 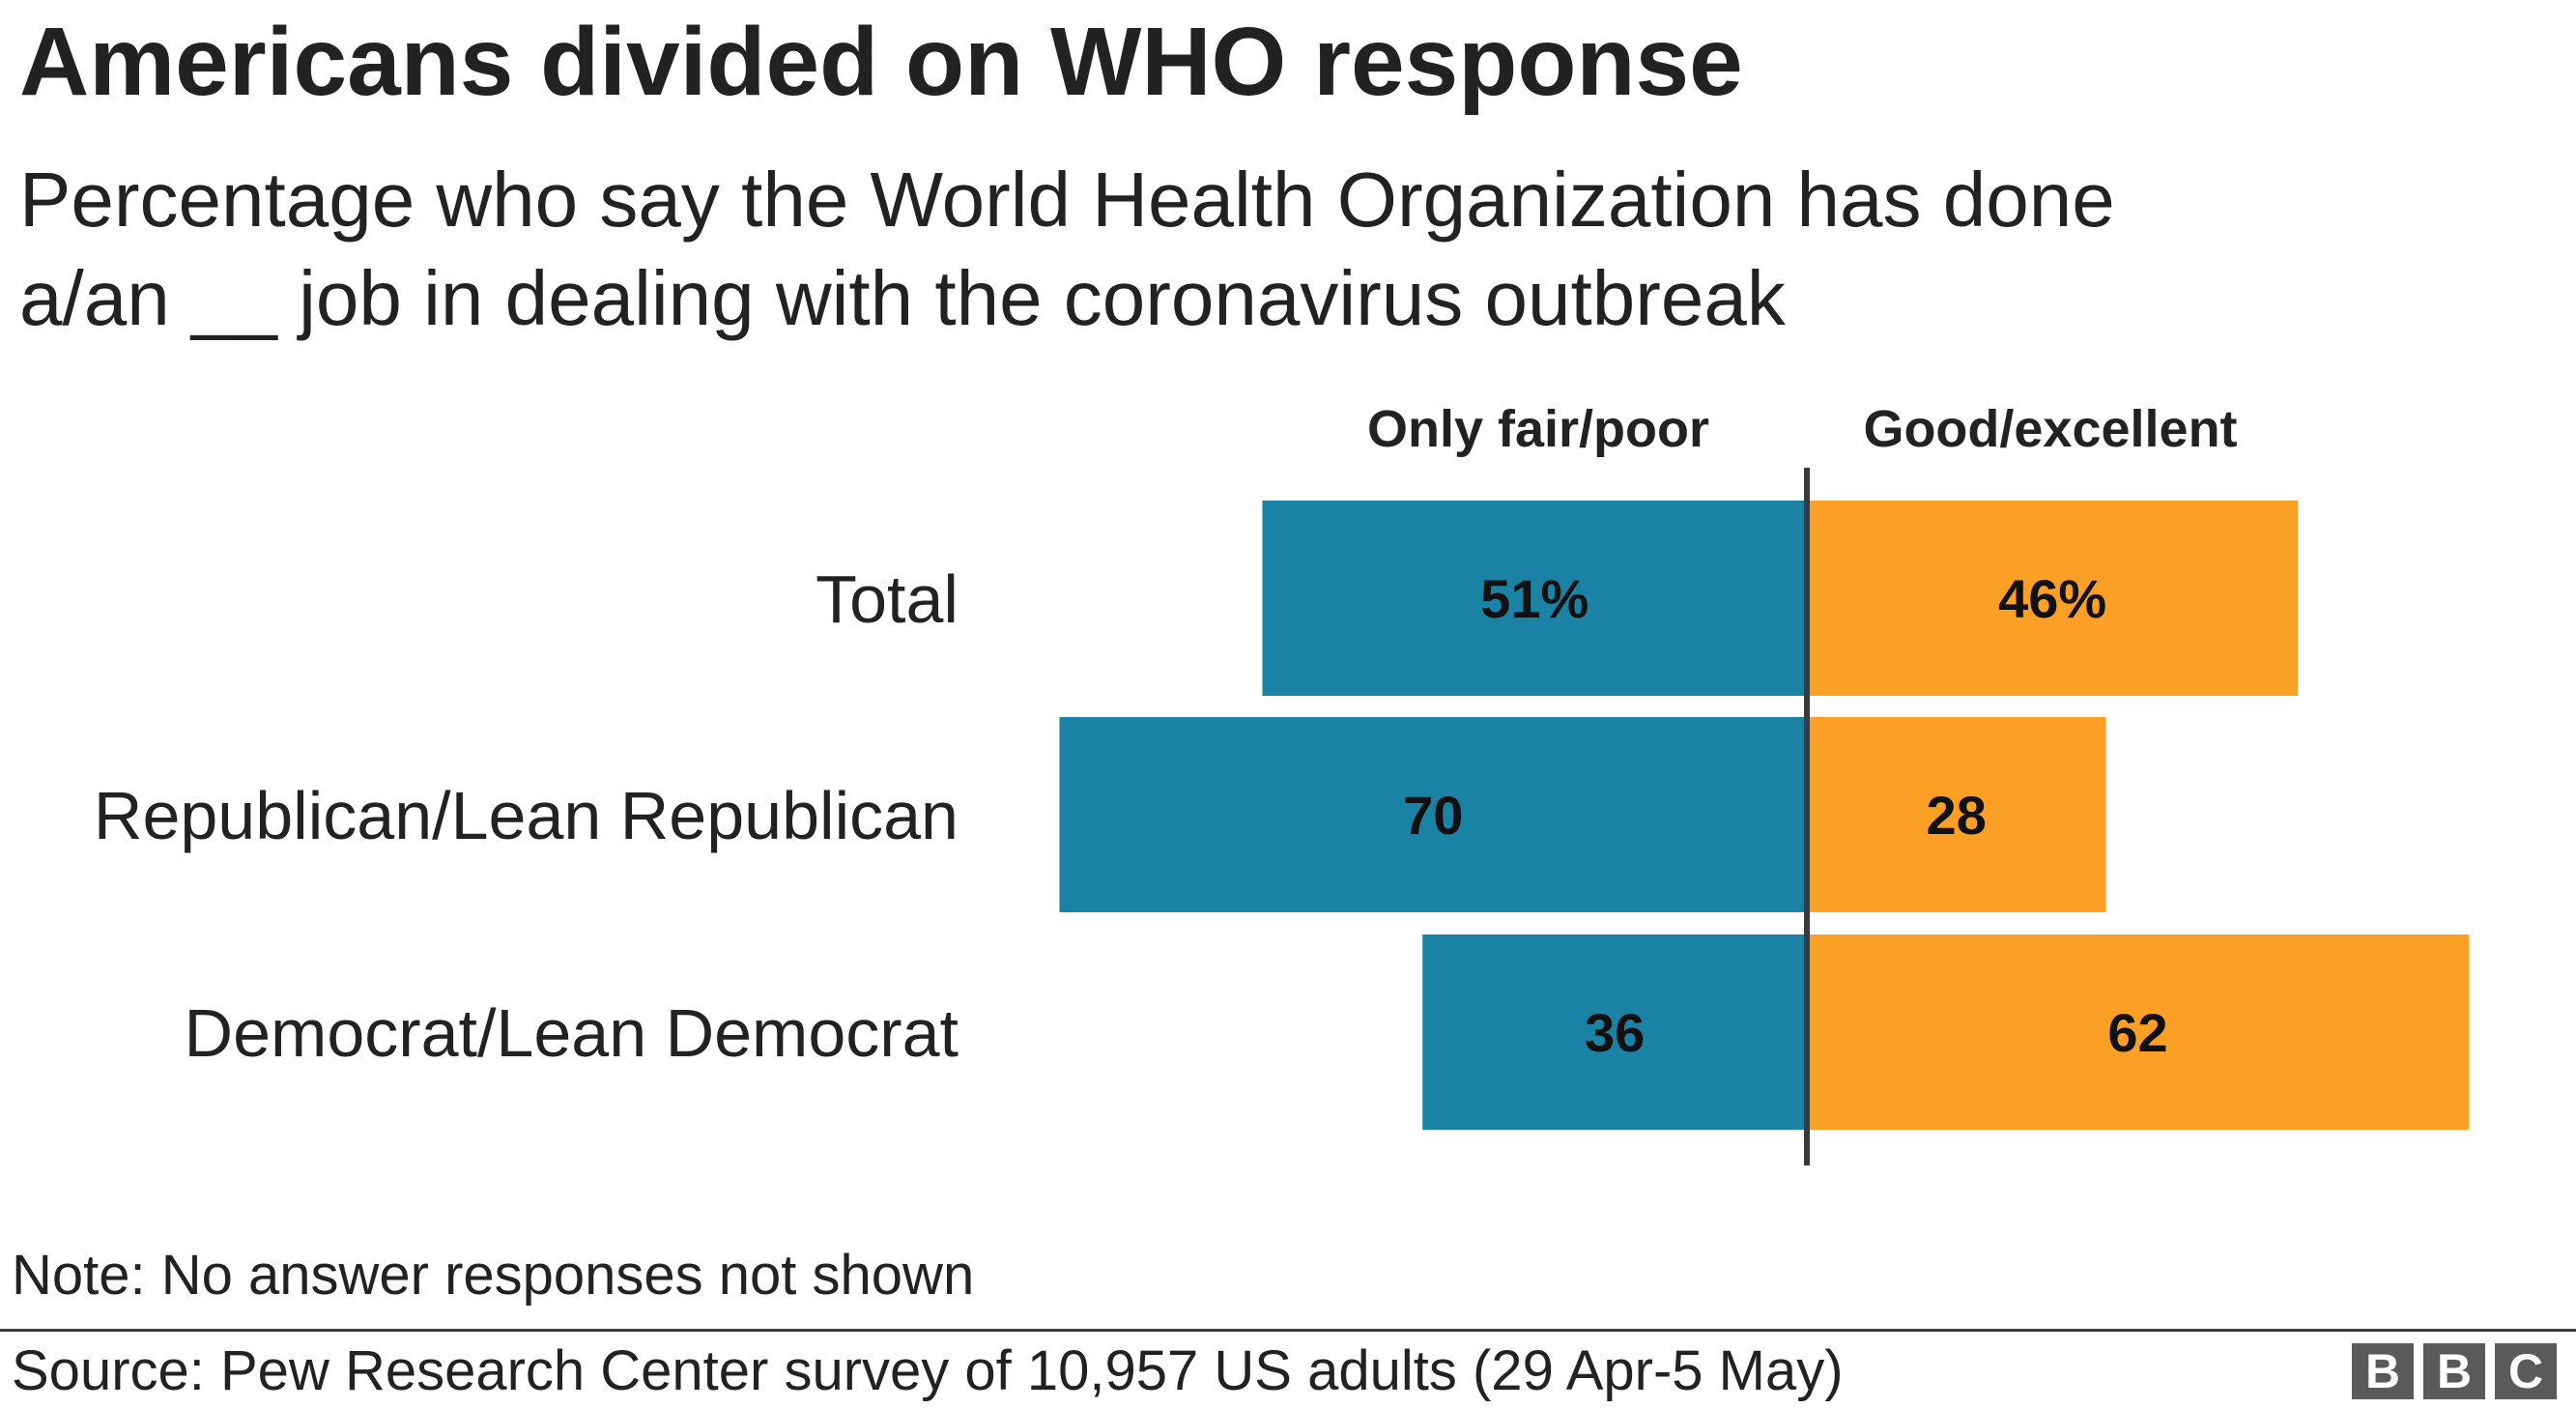 What do you see at coordinates (888, 599) in the screenshot?
I see `category-label: Total` at bounding box center [888, 599].